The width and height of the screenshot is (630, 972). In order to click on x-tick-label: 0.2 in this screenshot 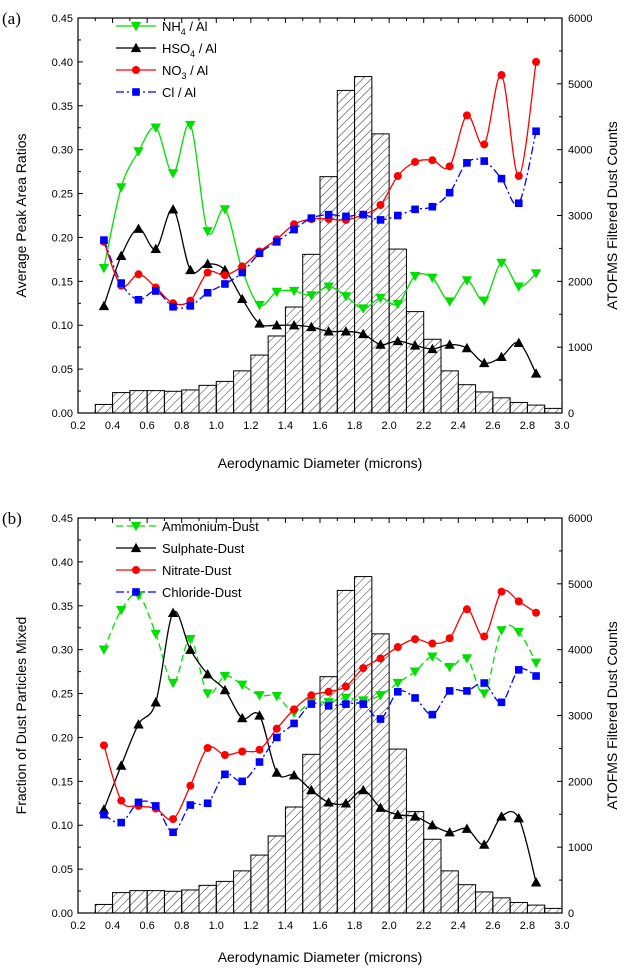, I will do `click(77, 926)`.